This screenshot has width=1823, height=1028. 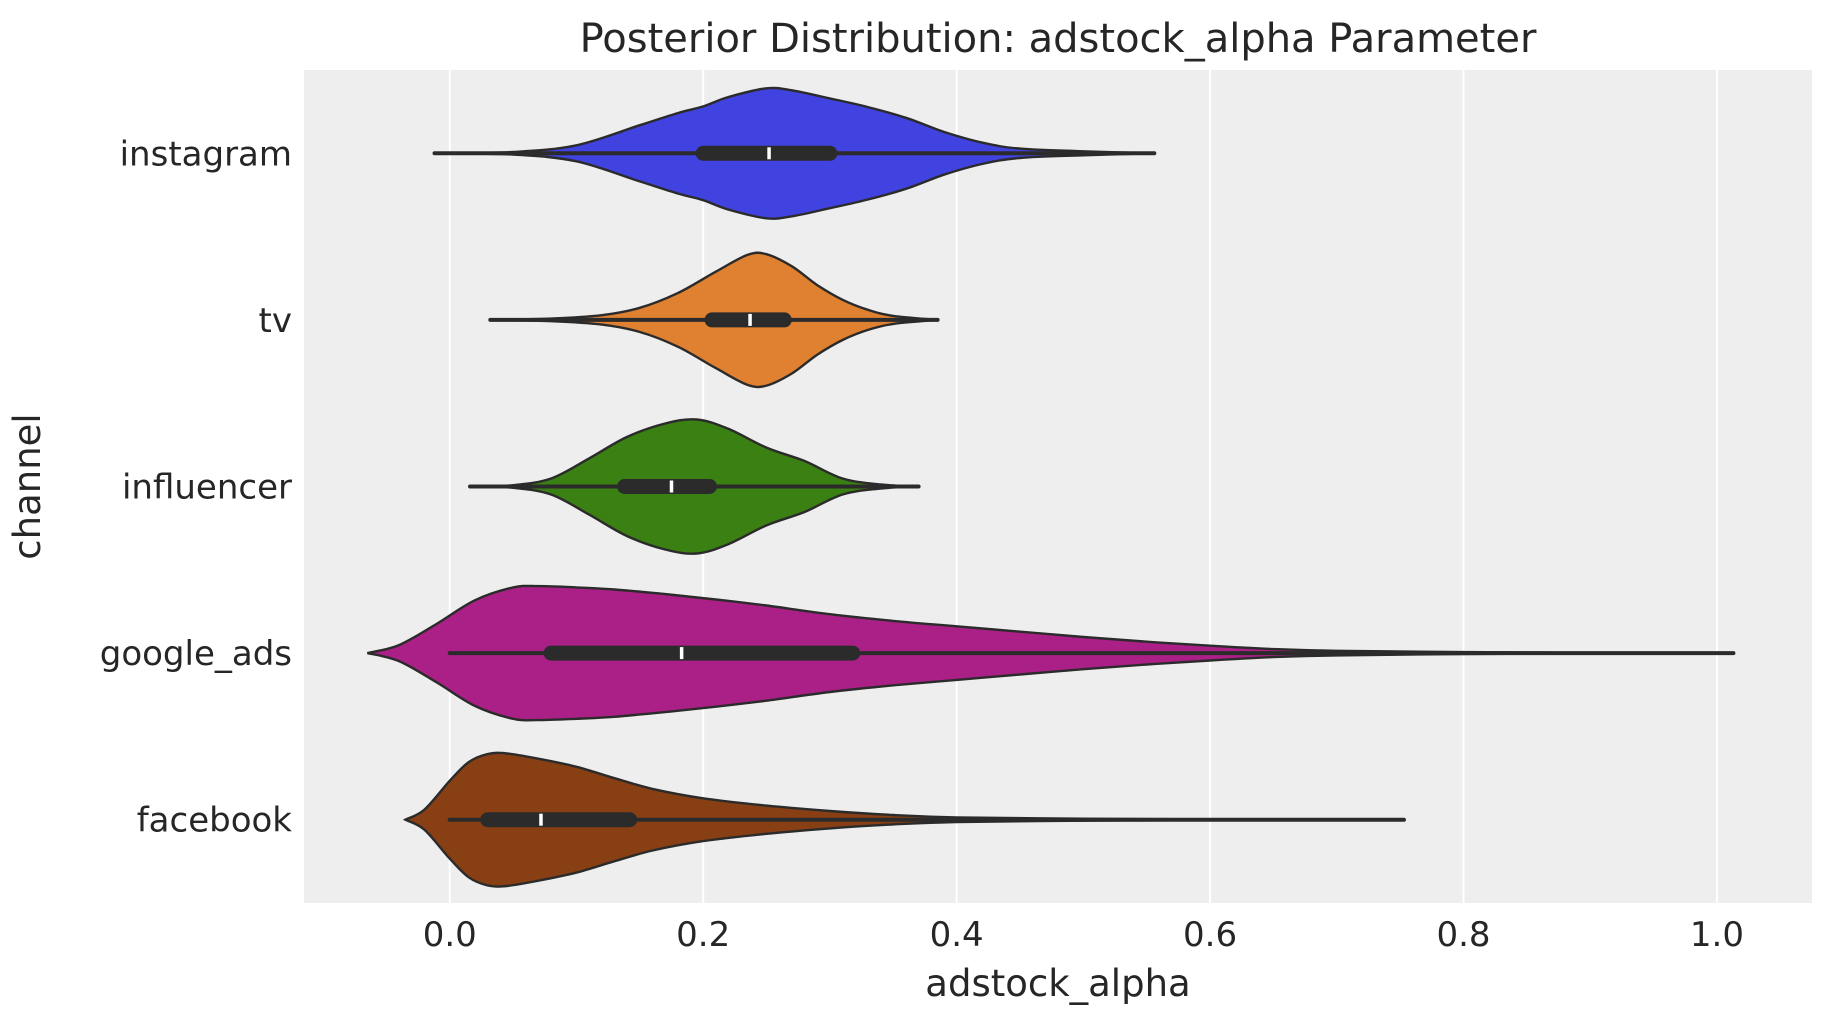 What do you see at coordinates (904, 819) in the screenshot?
I see `violin-facebook` at bounding box center [904, 819].